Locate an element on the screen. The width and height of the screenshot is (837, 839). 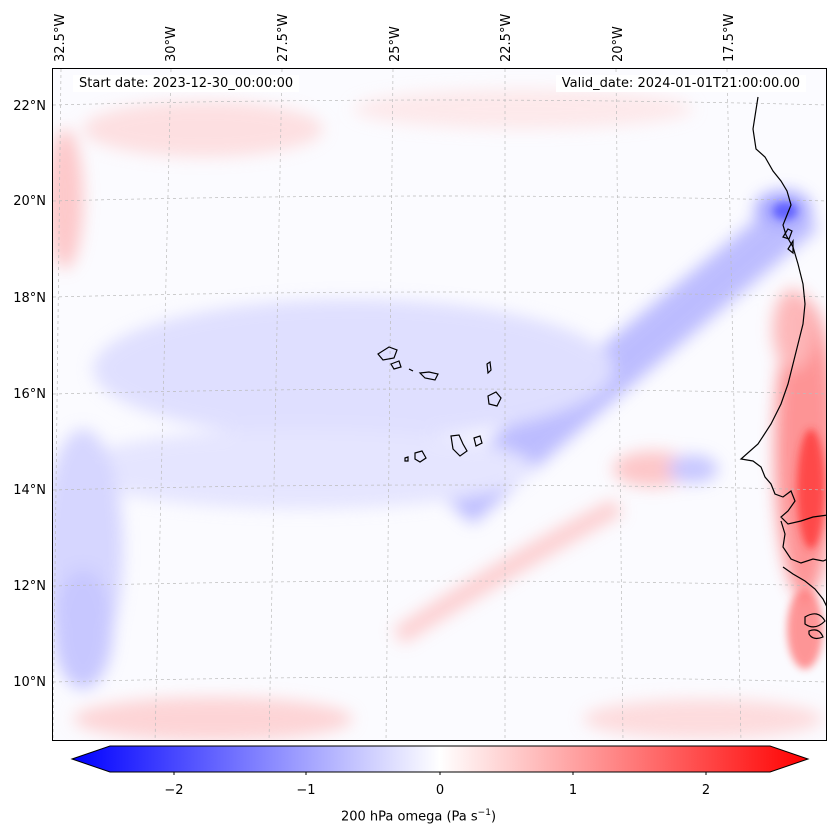
african-coastline is located at coordinates (782, 310).